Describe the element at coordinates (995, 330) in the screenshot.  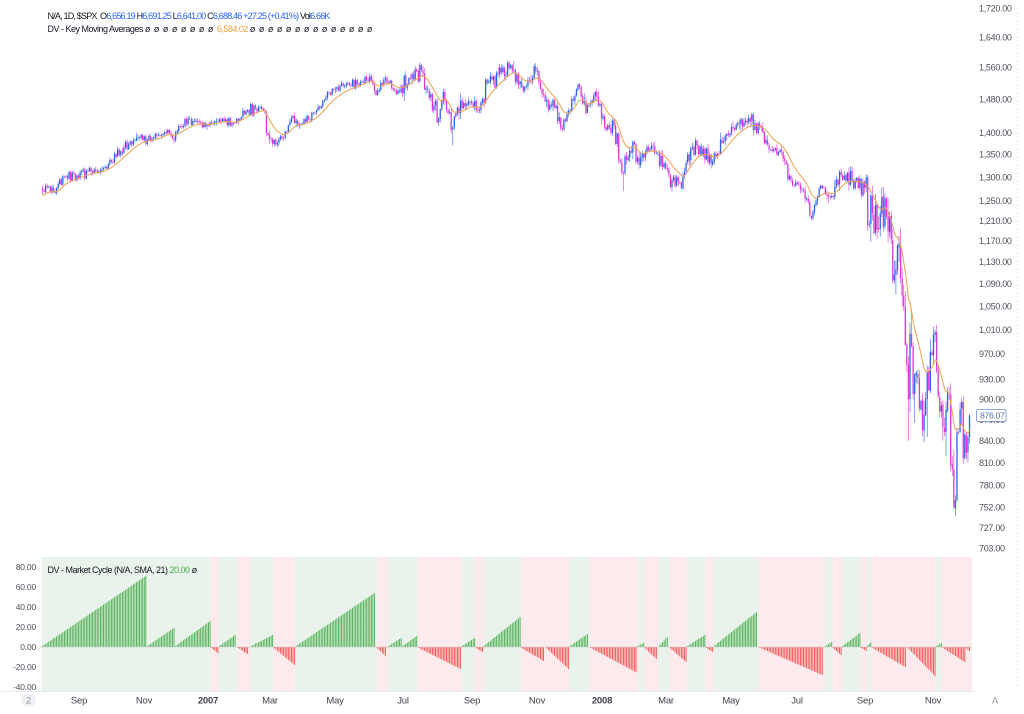
I see `svg-text: 1,010.00` at that location.